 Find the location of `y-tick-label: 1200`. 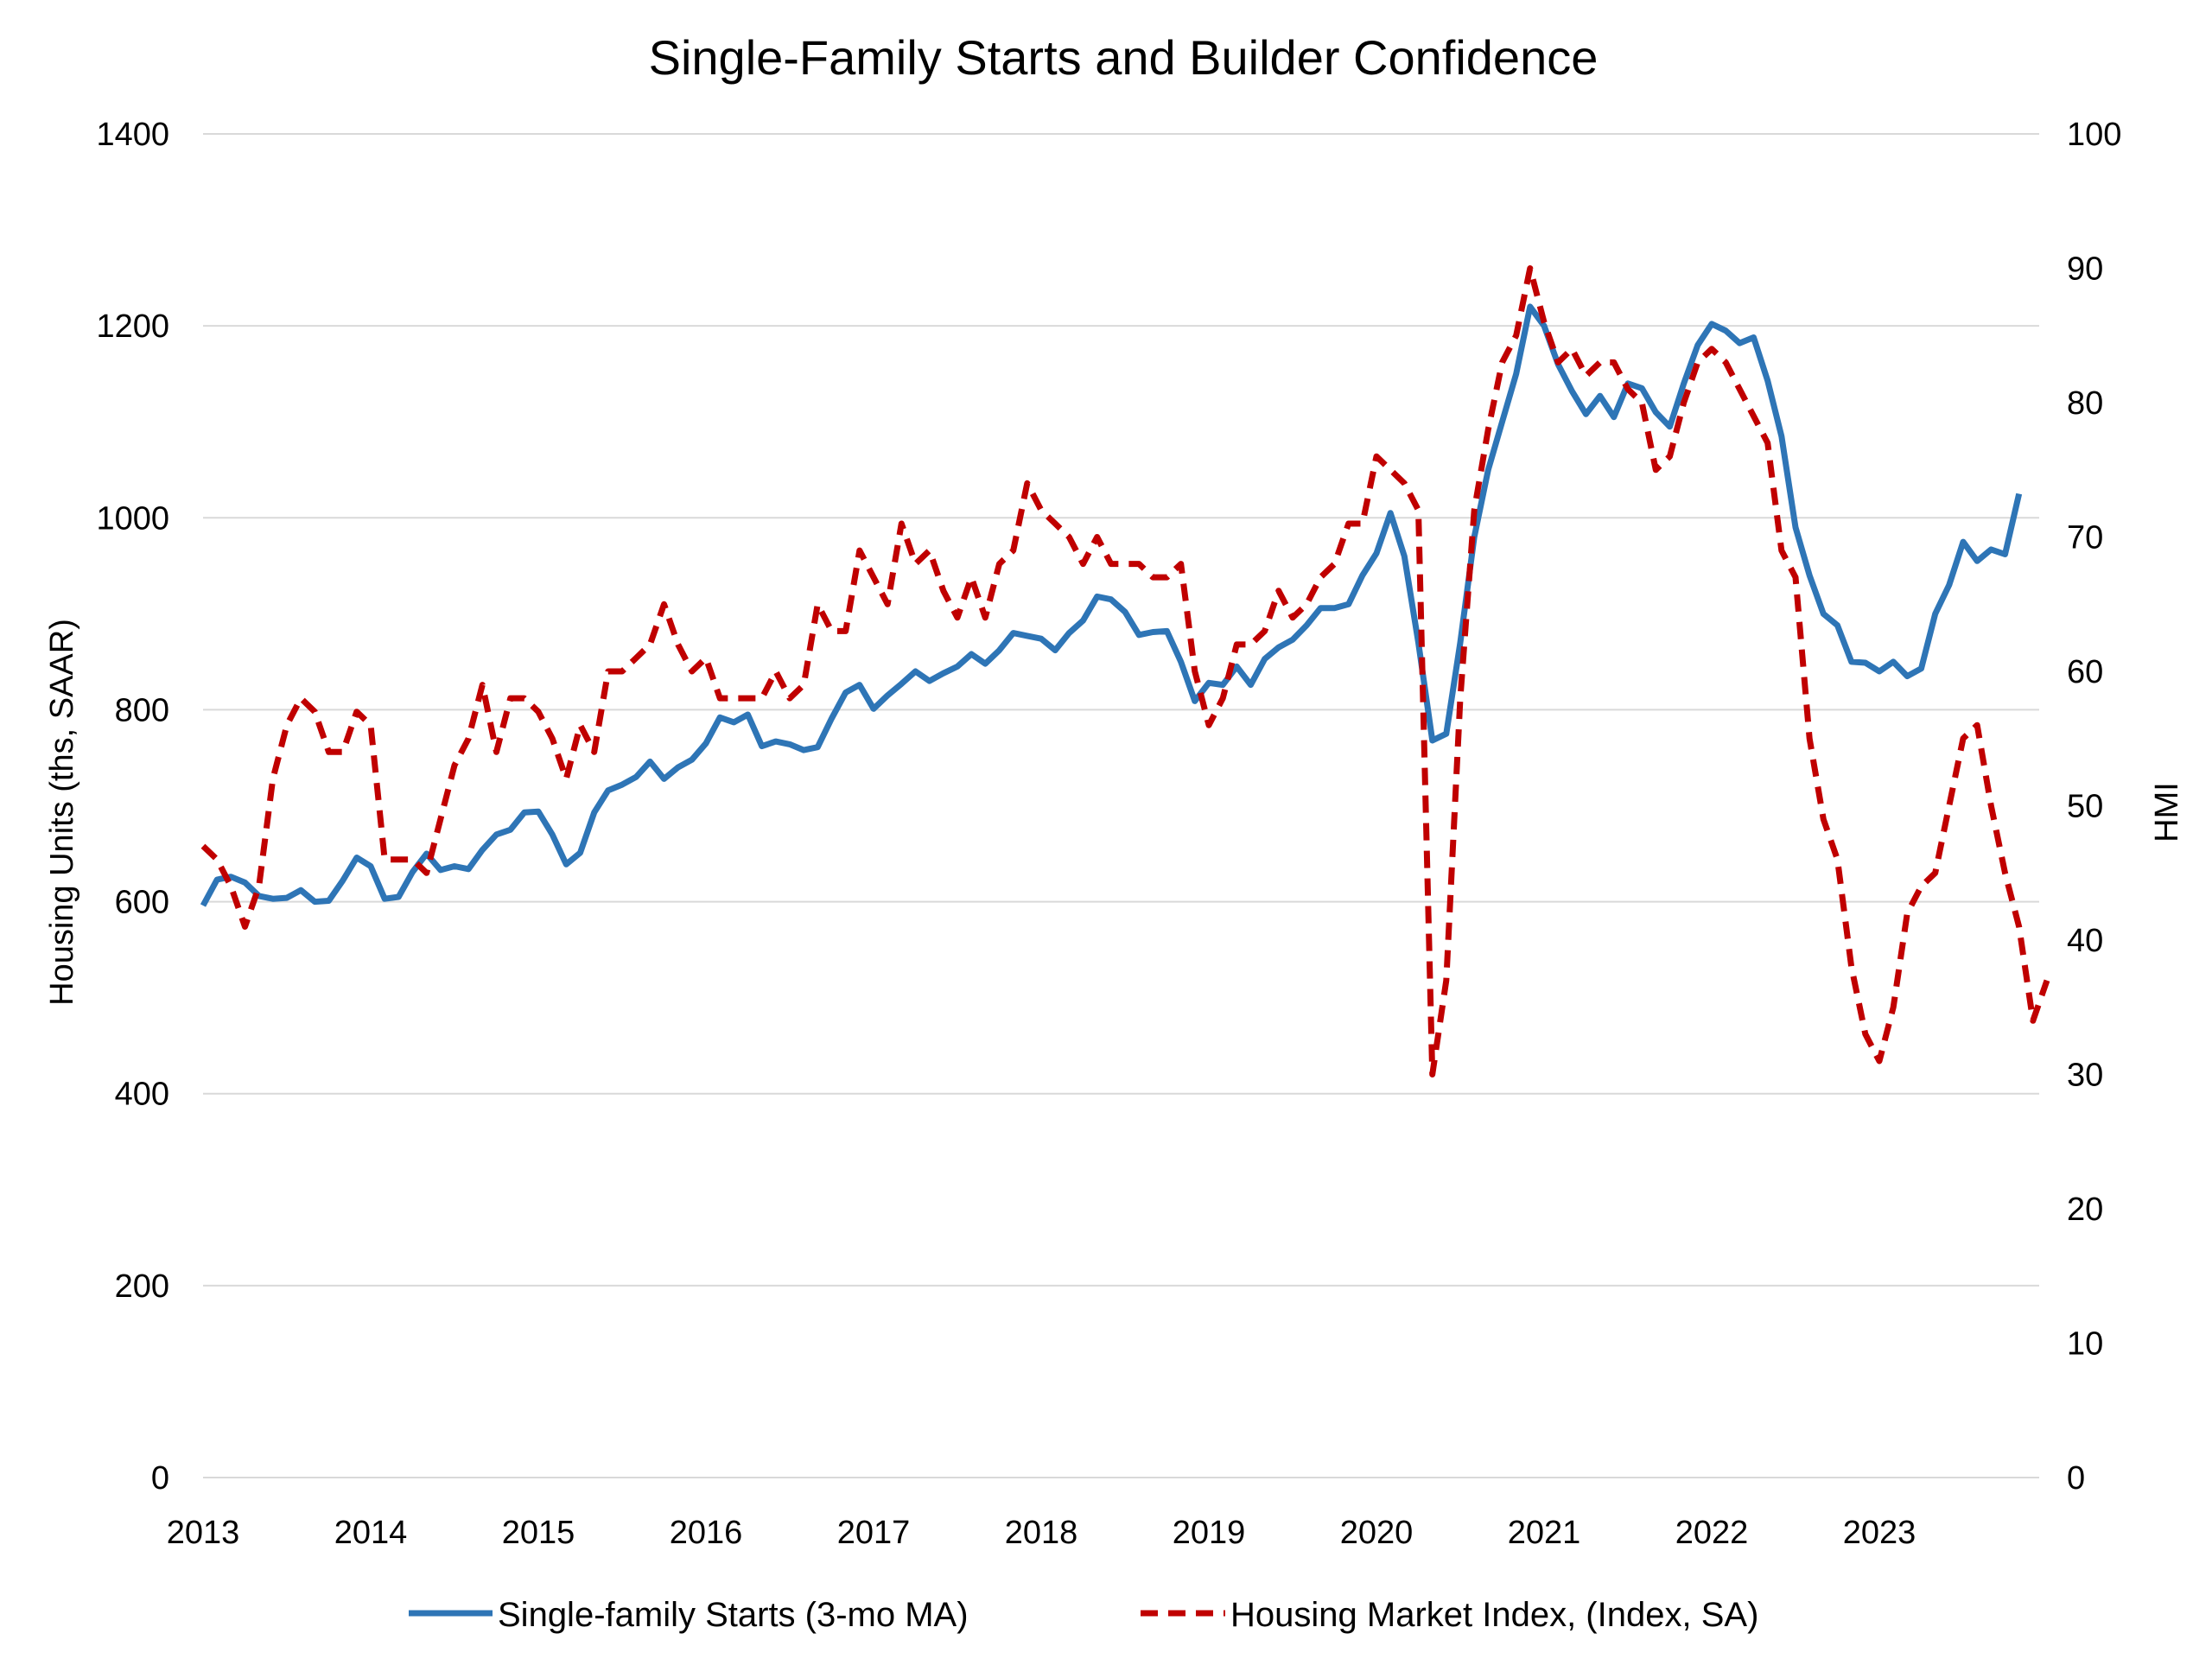

y-tick-label: 1200 is located at coordinates (132, 326).